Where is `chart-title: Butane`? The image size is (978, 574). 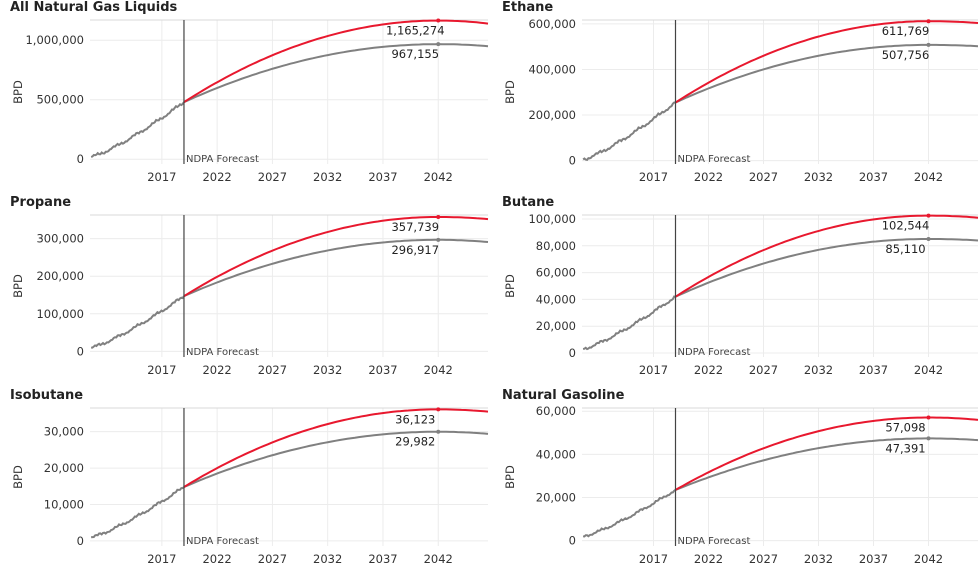 chart-title: Butane is located at coordinates (528, 202).